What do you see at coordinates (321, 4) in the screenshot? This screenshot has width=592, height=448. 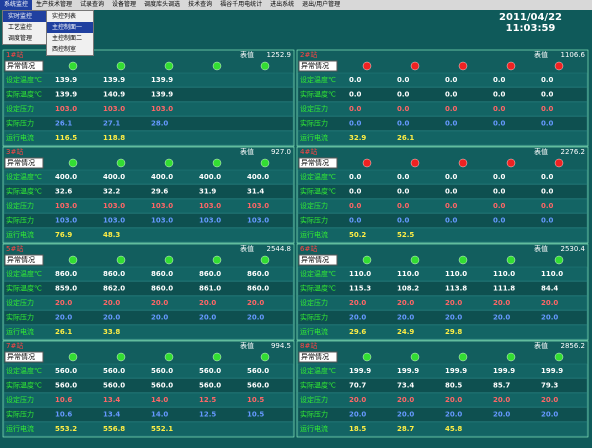 I see `menu-item: 退出/用户管理` at bounding box center [321, 4].